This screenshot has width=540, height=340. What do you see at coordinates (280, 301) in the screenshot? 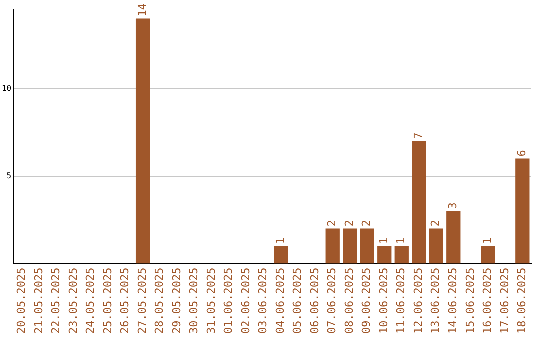
I see `x-tick-label: 04.06.2025` at bounding box center [280, 301].